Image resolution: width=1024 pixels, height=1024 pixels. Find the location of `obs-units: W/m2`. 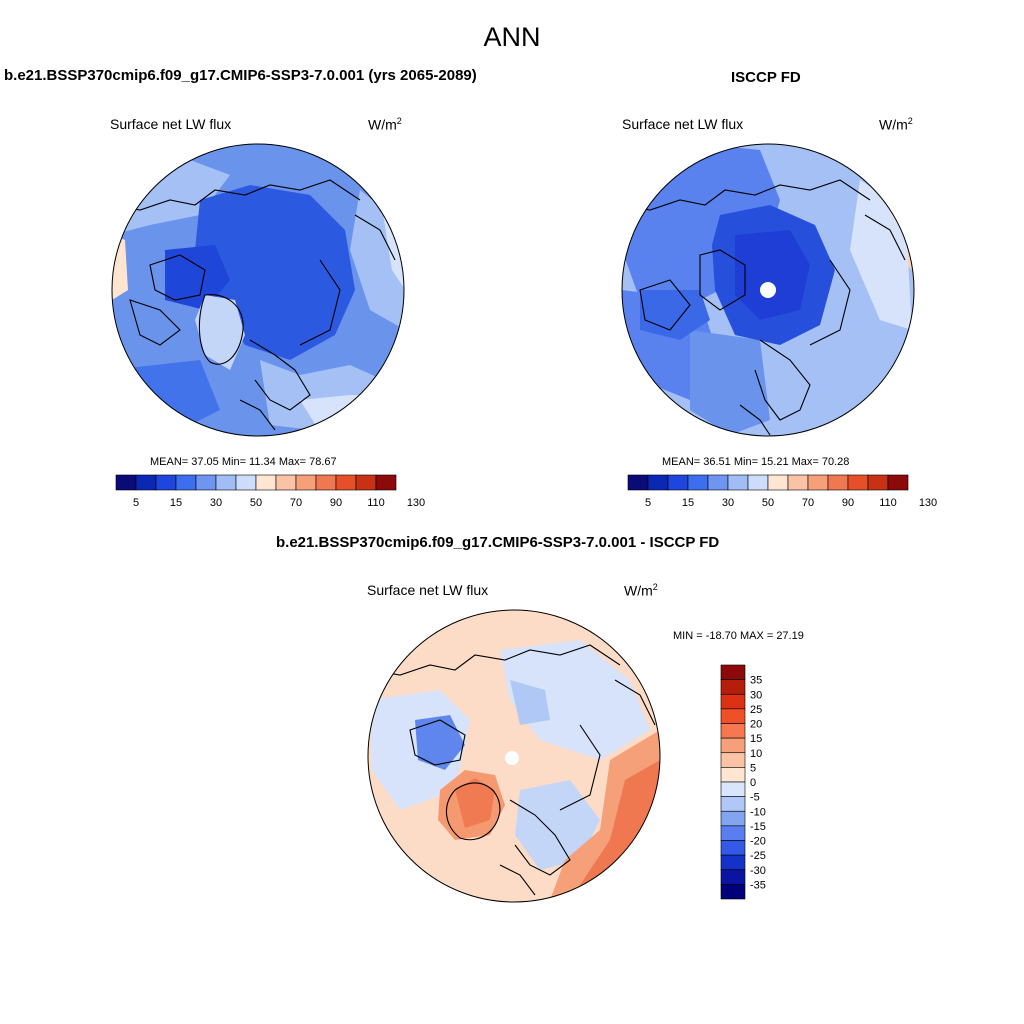

obs-units: W/m2 is located at coordinates (896, 124).